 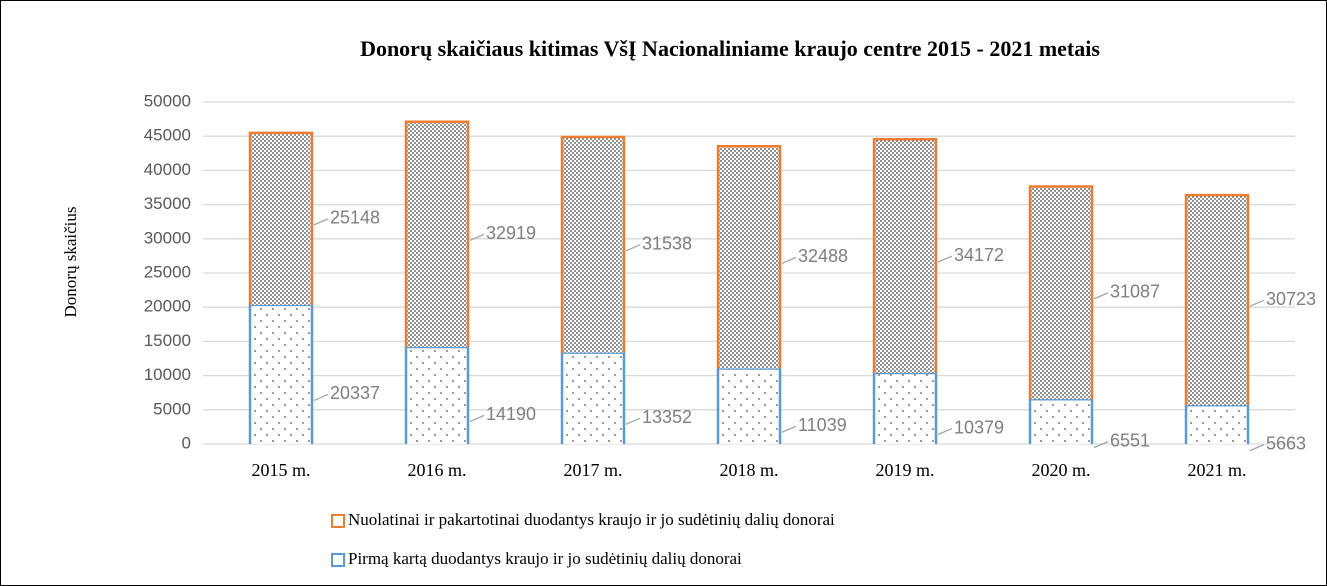 I want to click on data-label: 32488, so click(x=823, y=256).